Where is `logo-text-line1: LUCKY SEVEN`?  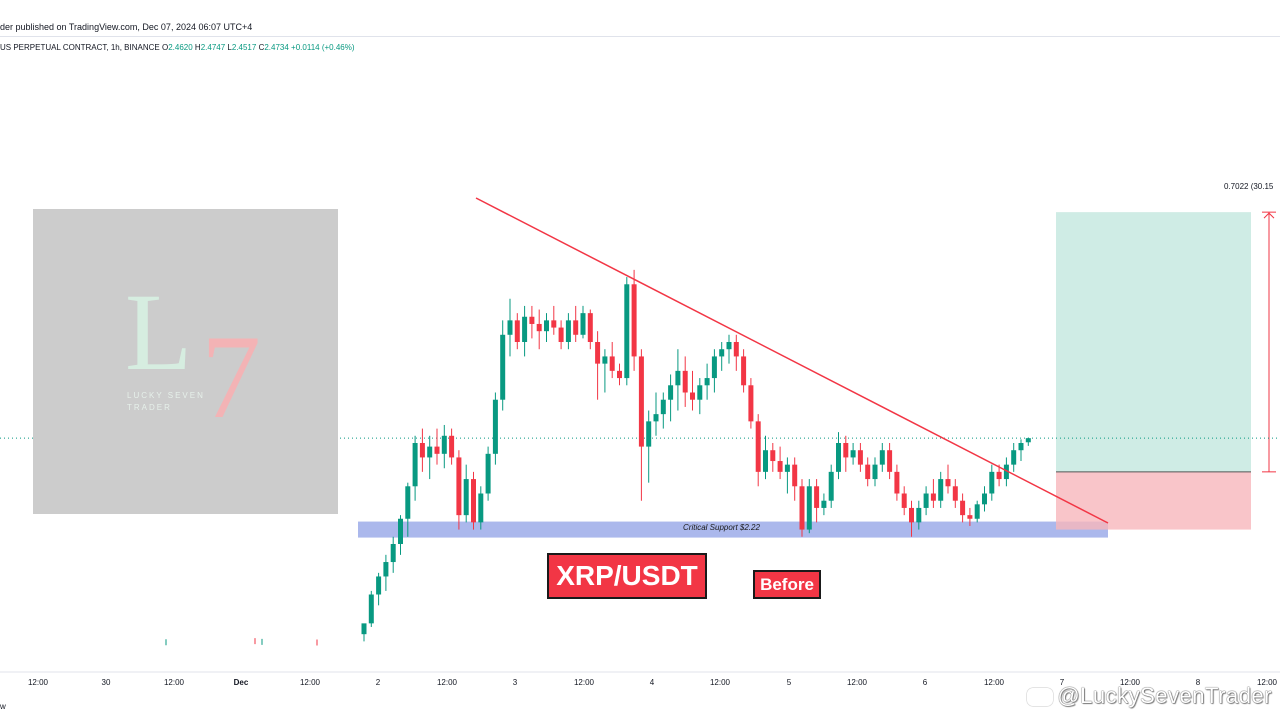 logo-text-line1: LUCKY SEVEN is located at coordinates (166, 395).